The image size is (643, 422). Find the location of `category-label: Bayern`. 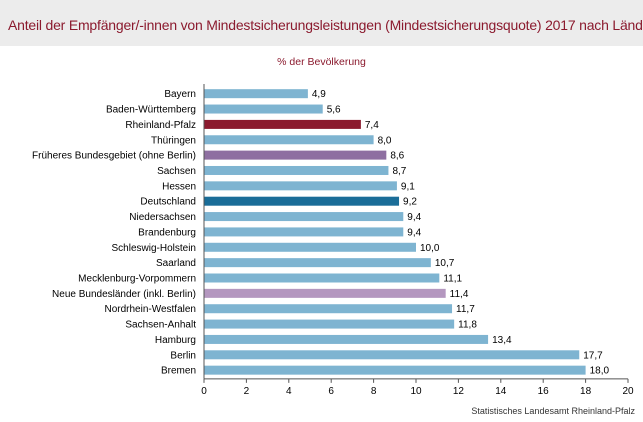

category-label: Bayern is located at coordinates (180, 94).